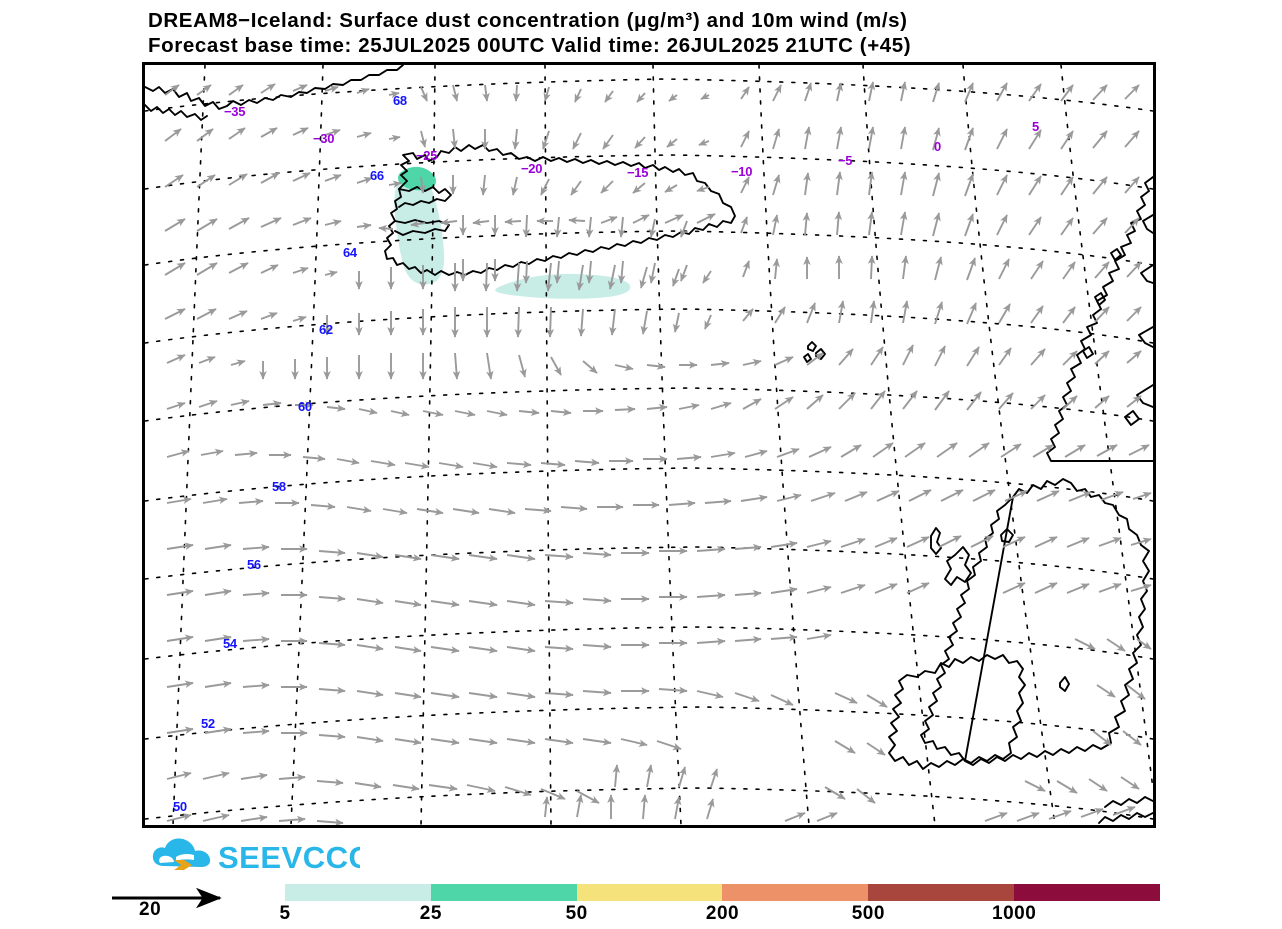 This screenshot has height=929, width=1282. Describe the element at coordinates (400, 100) in the screenshot. I see `lat-label-68: 68` at that location.